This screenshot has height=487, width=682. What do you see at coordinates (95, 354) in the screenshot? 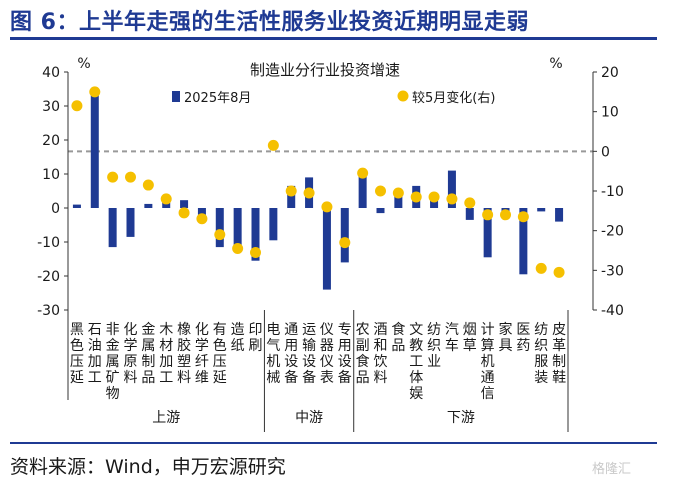
I see `category-label-1: 石油加工` at bounding box center [95, 354].